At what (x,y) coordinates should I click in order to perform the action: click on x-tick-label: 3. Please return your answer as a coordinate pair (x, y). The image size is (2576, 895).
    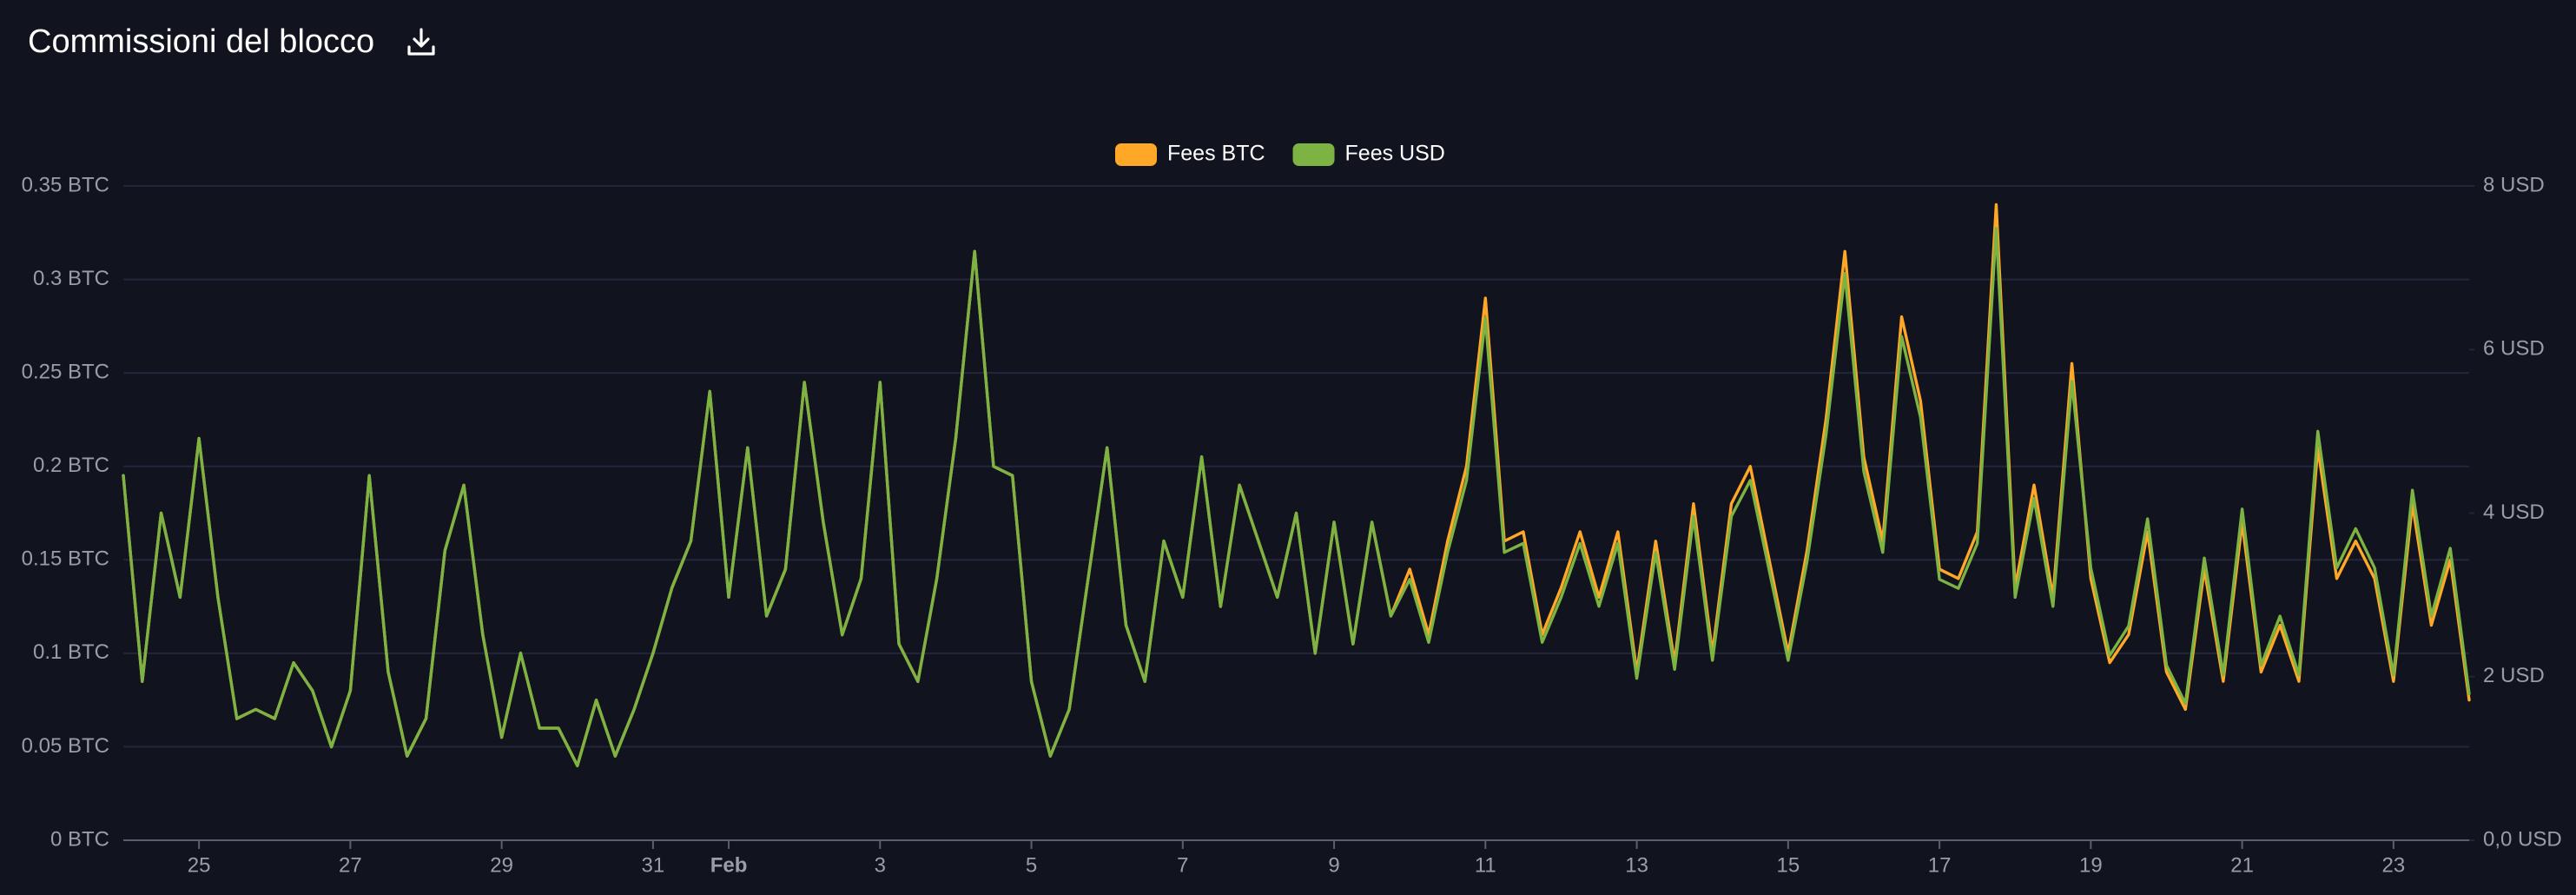
    Looking at the image, I should click on (880, 865).